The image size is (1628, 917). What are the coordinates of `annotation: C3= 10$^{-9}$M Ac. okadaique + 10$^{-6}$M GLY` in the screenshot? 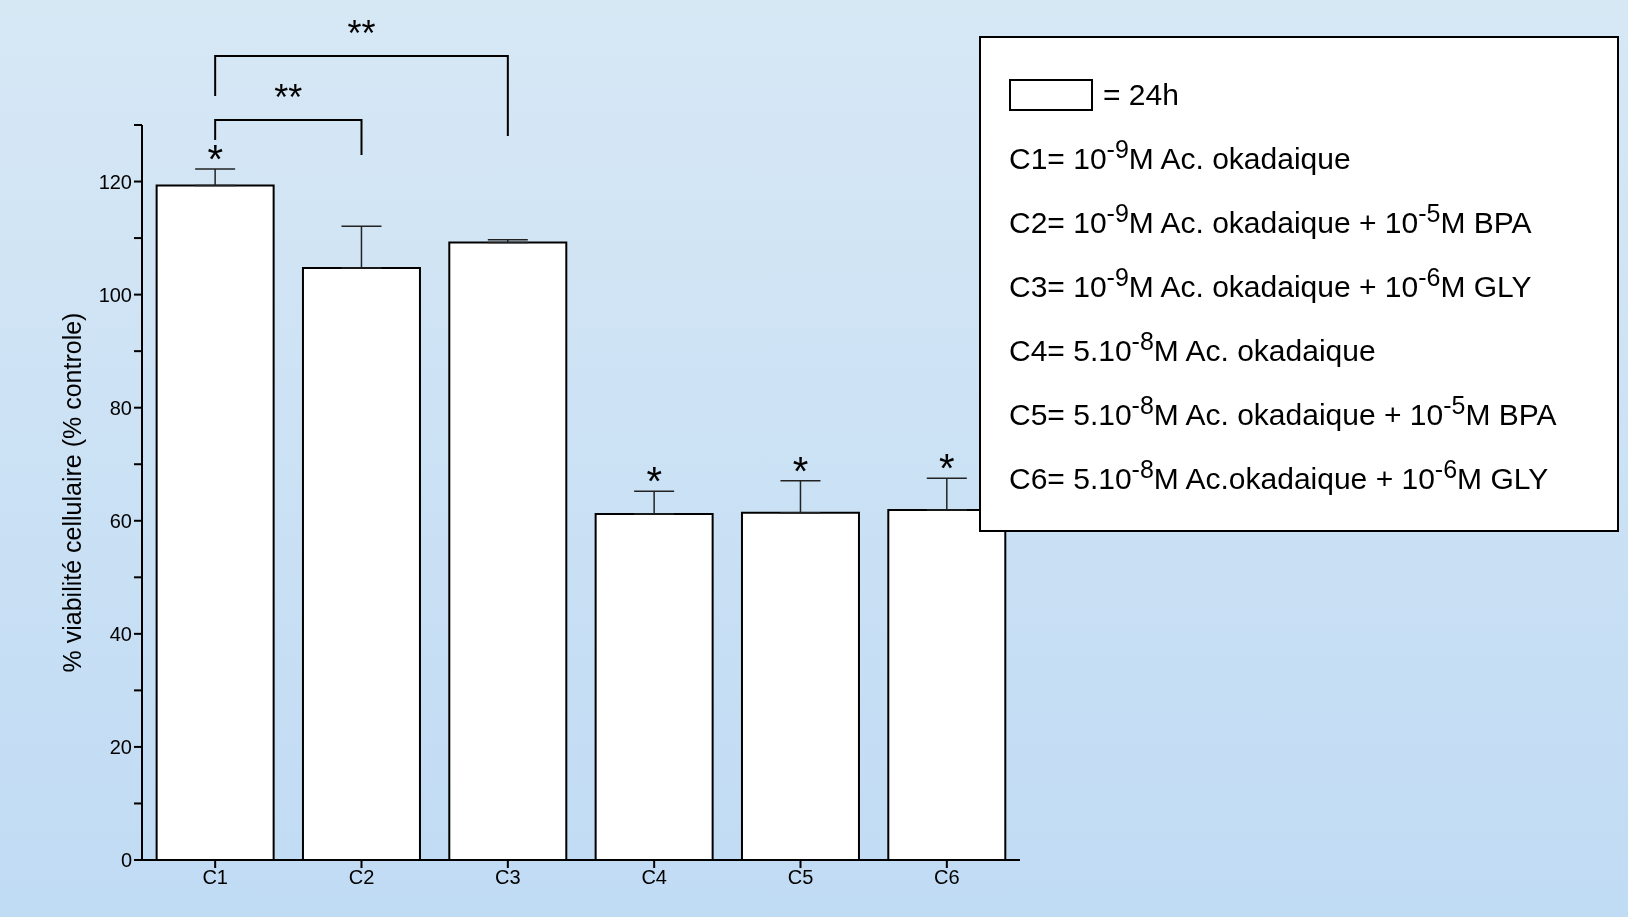 It's located at (1271, 283).